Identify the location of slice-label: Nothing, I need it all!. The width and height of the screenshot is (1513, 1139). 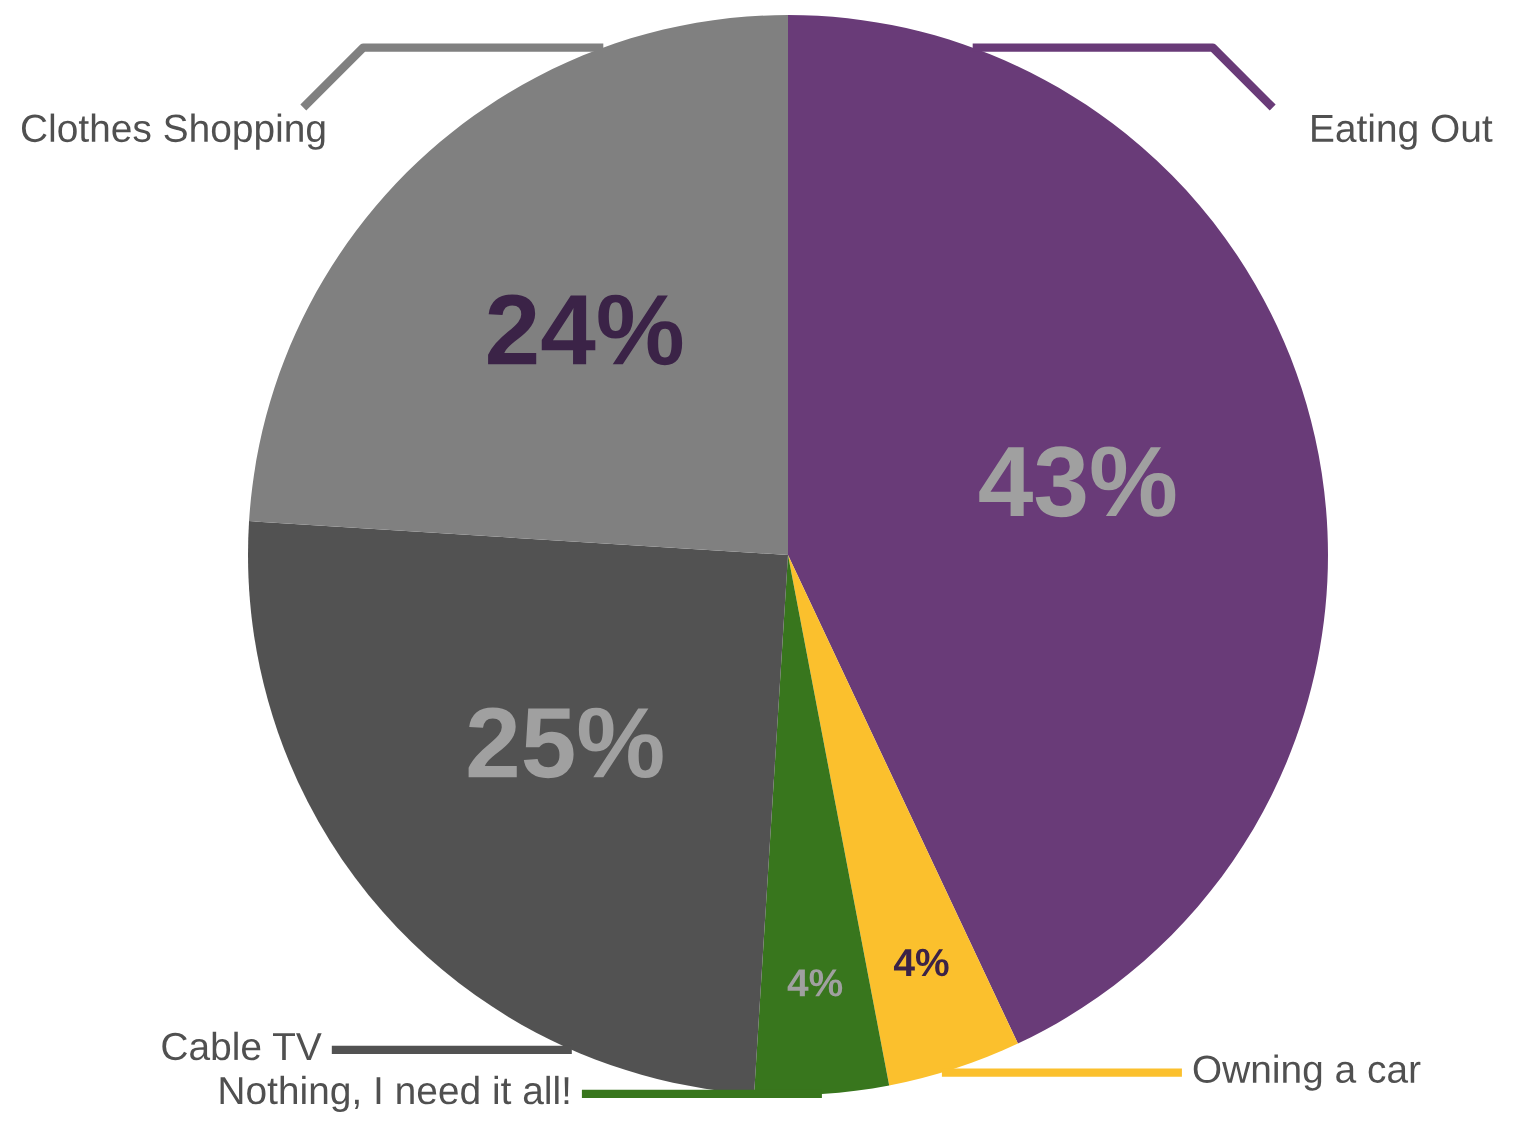
(394, 1094).